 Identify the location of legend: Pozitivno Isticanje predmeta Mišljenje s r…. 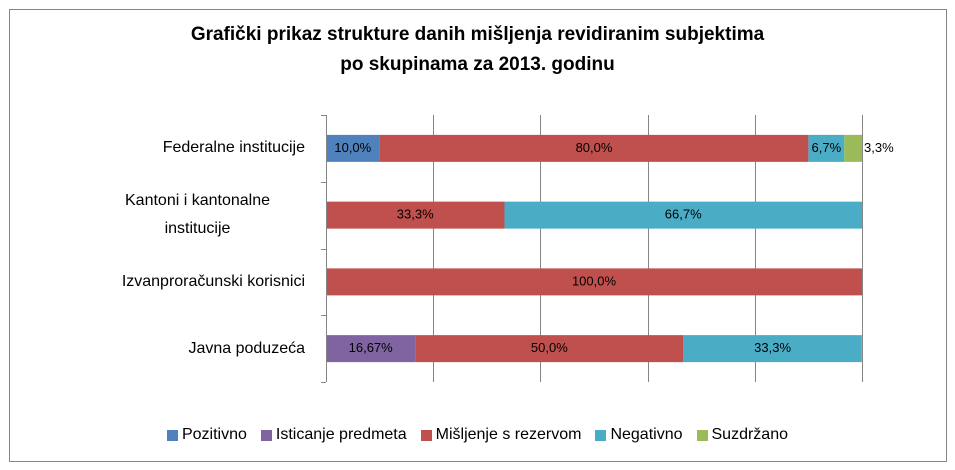
(477, 435).